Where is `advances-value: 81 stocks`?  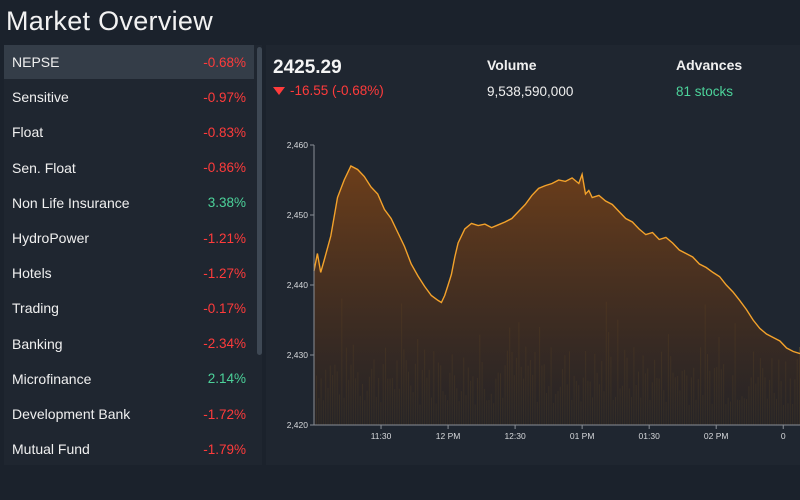 advances-value: 81 stocks is located at coordinates (705, 91).